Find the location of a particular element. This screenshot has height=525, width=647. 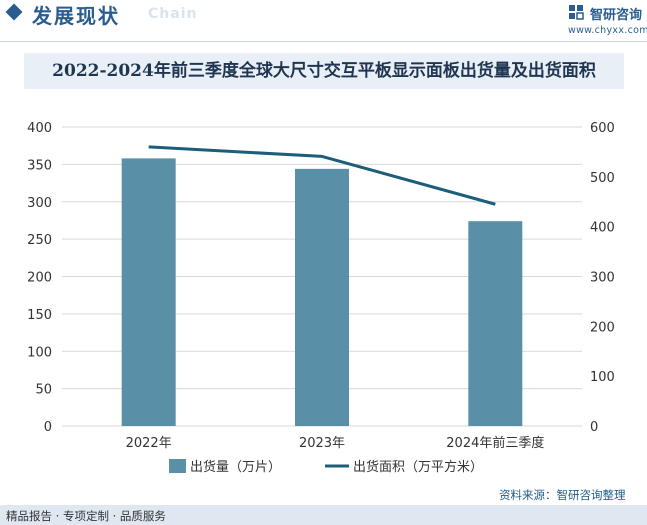

x-tick-label: 2022年 is located at coordinates (149, 443).